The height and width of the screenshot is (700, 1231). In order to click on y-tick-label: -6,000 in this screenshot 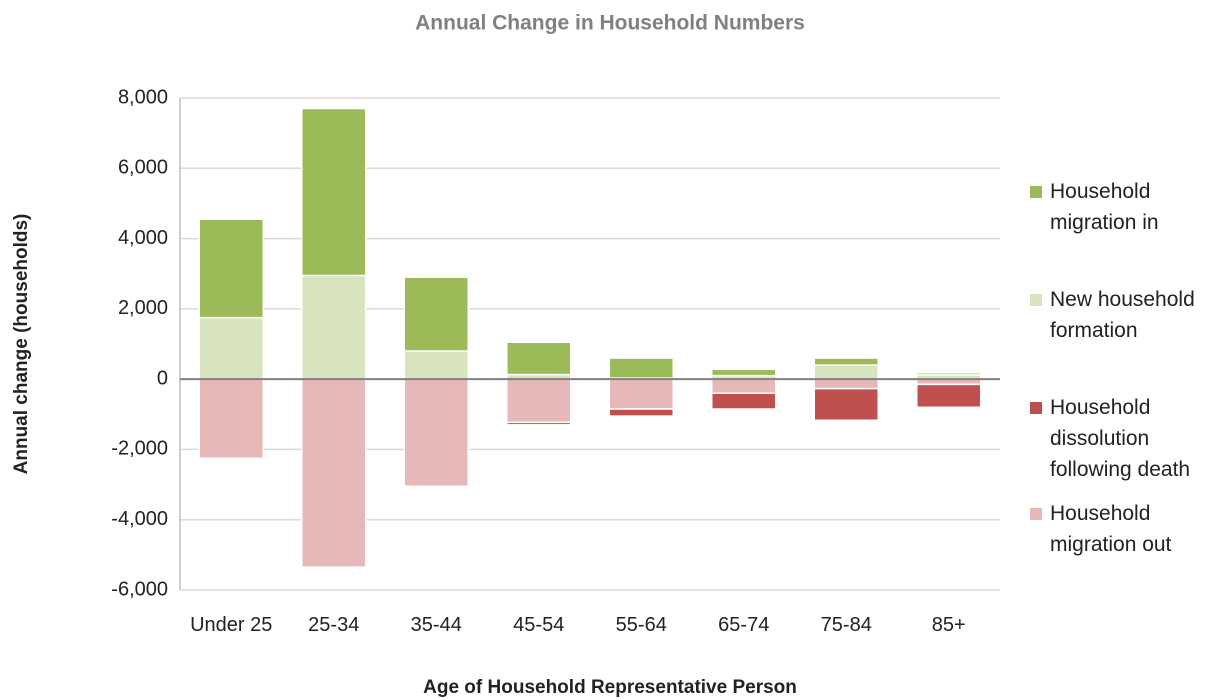, I will do `click(139, 589)`.